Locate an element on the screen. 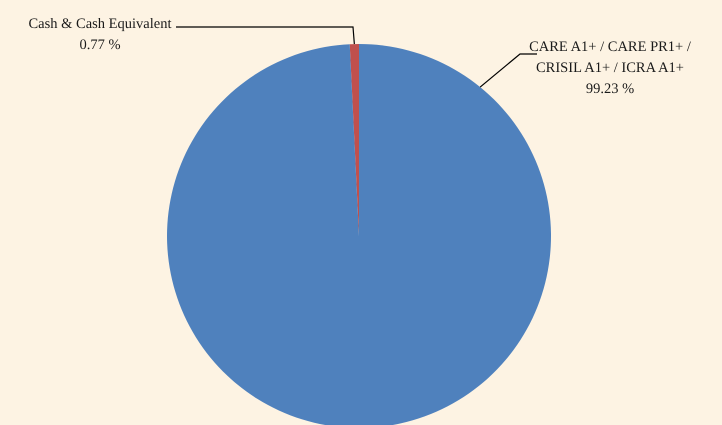 The width and height of the screenshot is (722, 425). data-label: 99.23 % is located at coordinates (610, 89).